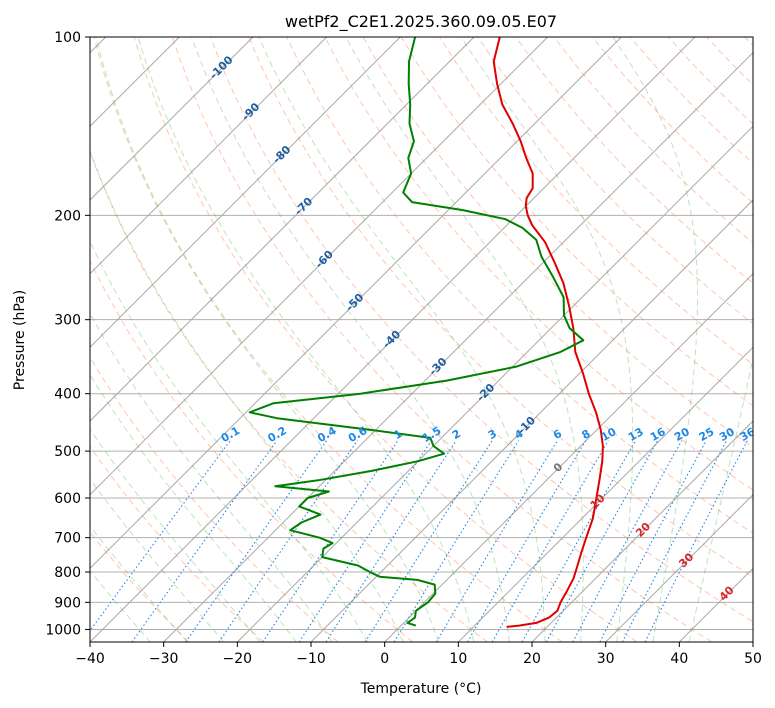  Describe the element at coordinates (67, 321) in the screenshot. I see `y-tick-label: 300` at that location.